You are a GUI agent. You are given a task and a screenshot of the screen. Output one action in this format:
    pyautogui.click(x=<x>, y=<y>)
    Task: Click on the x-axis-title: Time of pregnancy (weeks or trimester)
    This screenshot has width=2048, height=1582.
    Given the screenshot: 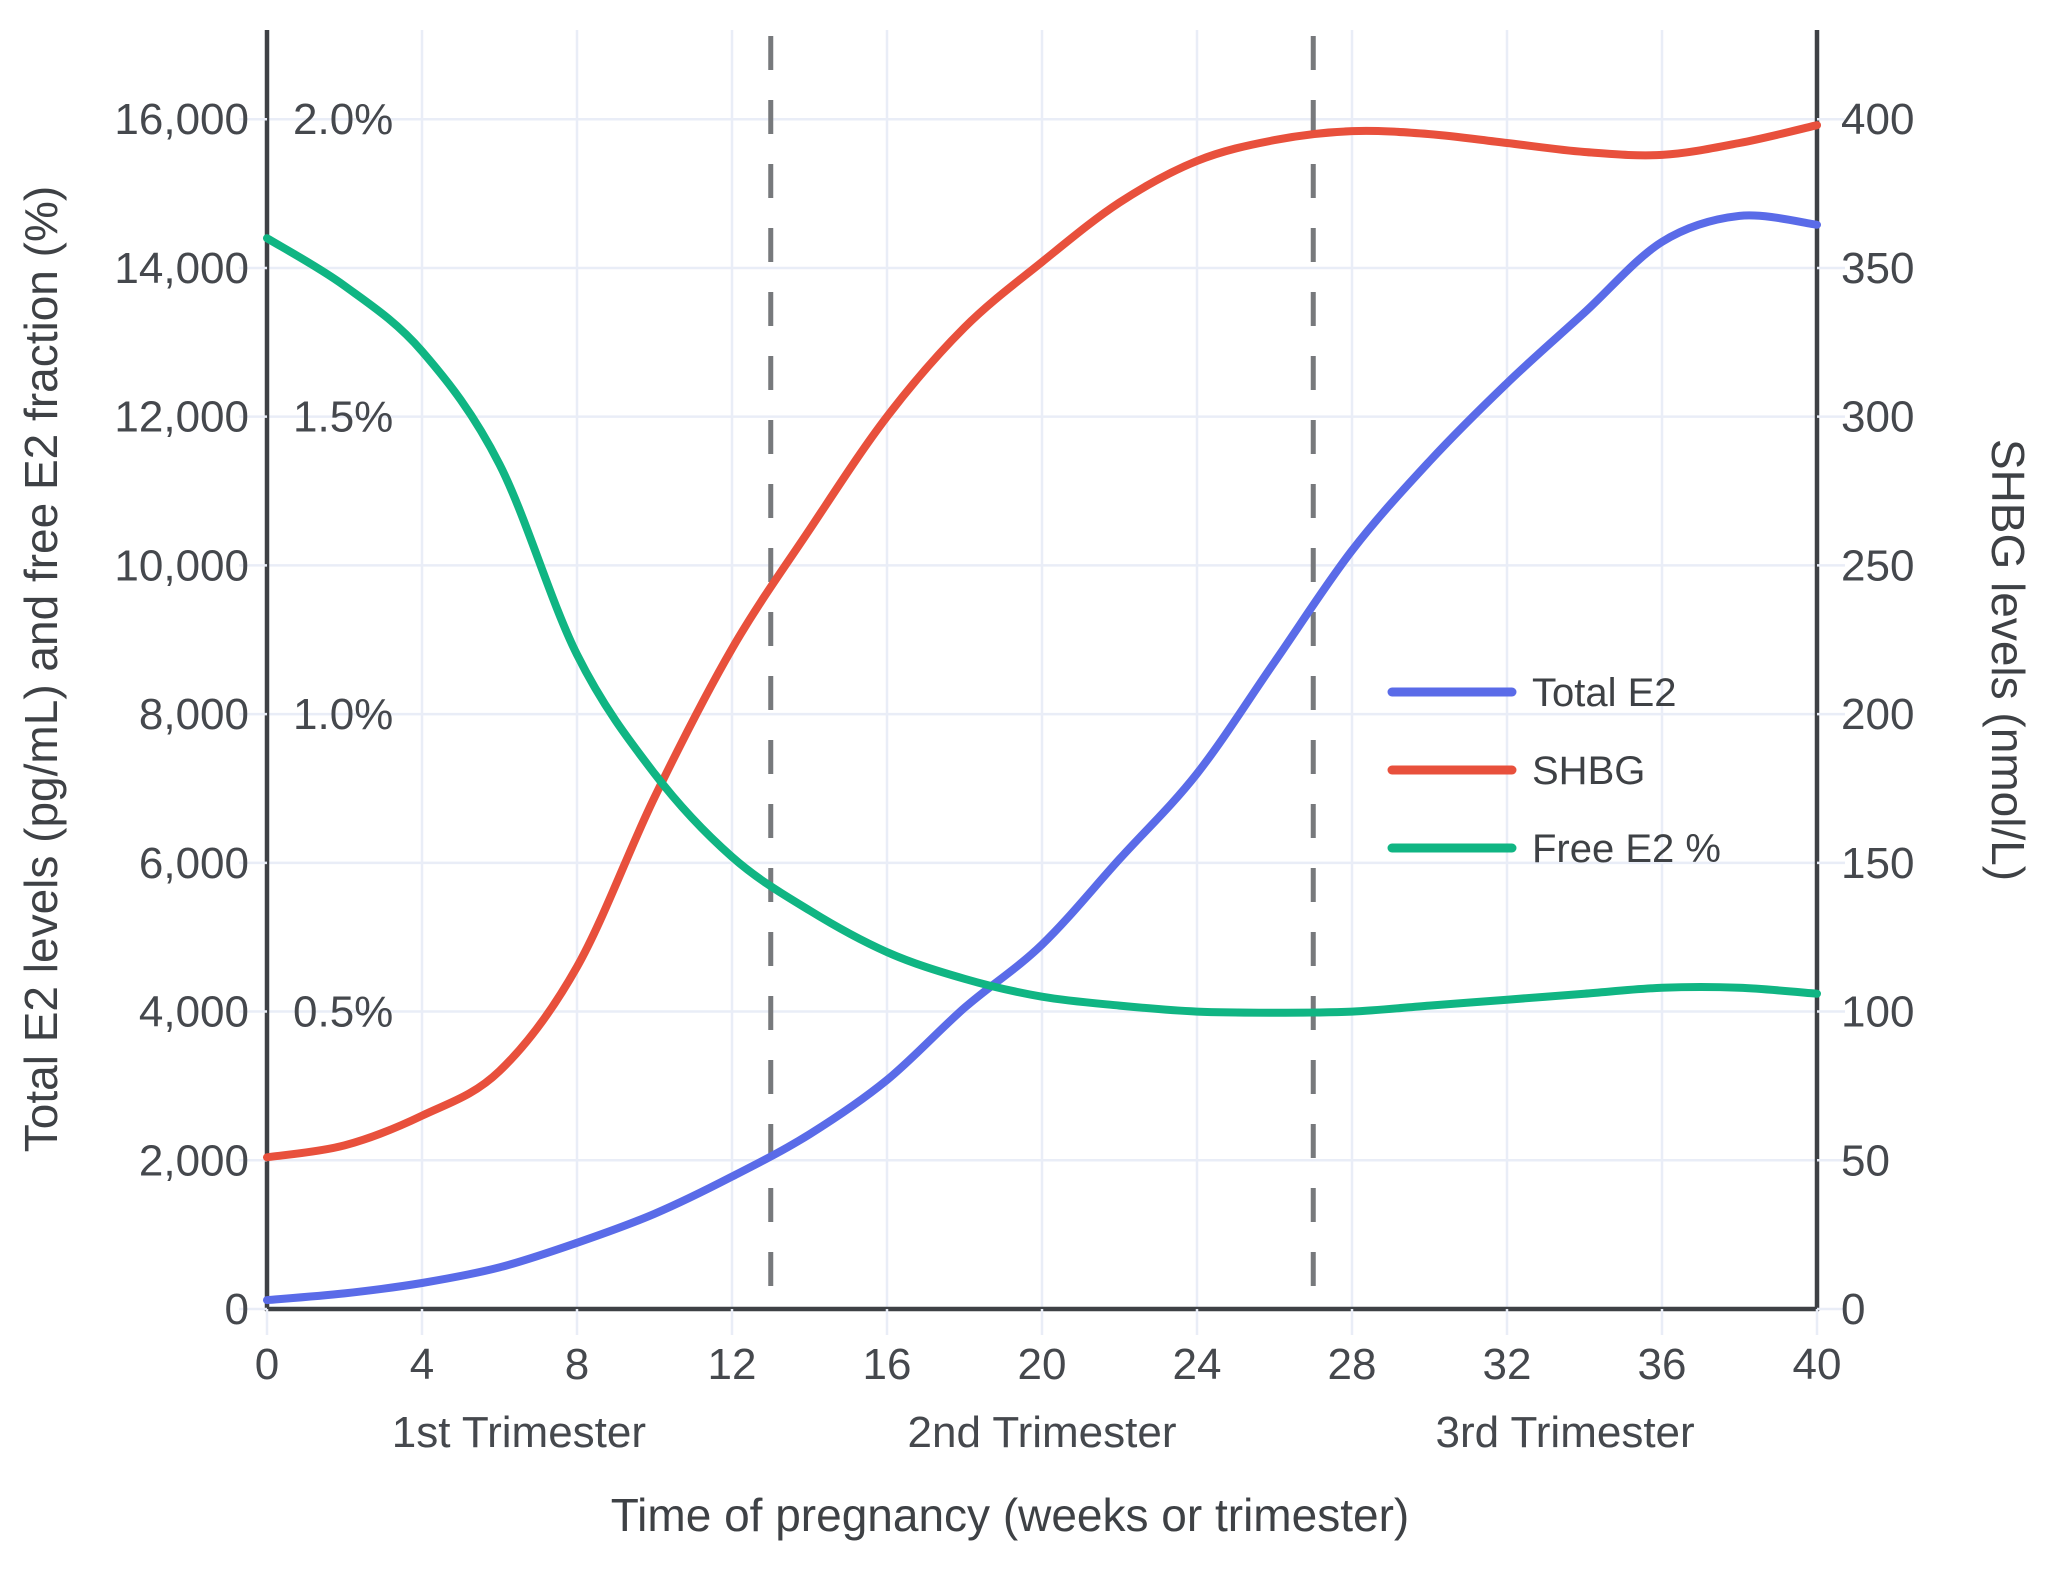 What is the action you would take?
    pyautogui.click(x=1010, y=1515)
    